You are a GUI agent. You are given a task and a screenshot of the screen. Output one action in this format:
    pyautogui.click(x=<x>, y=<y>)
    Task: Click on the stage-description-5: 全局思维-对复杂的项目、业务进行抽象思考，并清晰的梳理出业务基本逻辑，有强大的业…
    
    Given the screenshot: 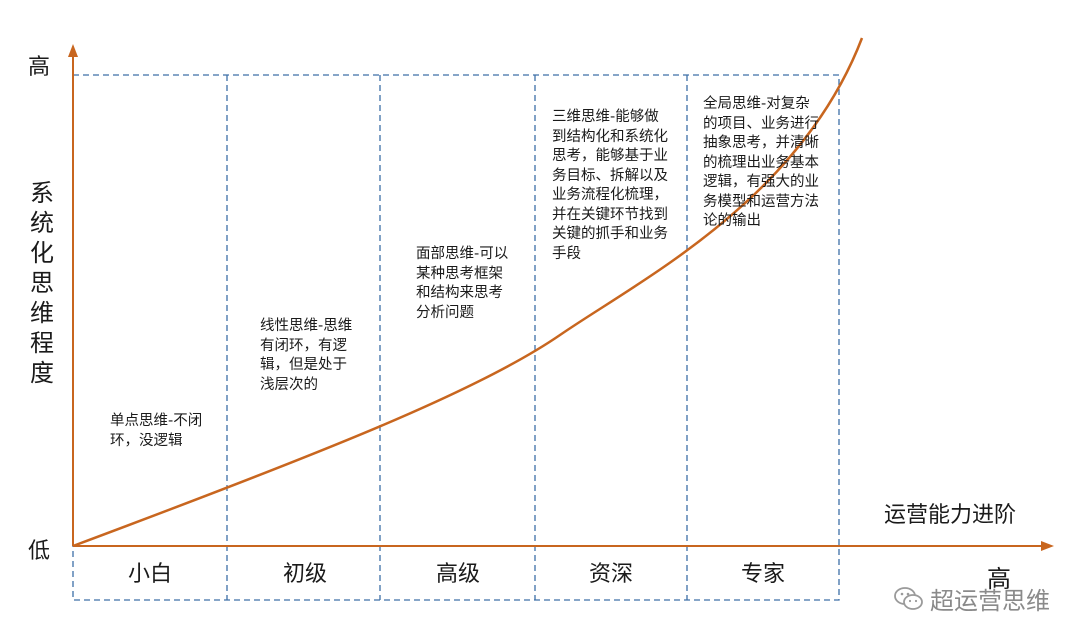 What is the action you would take?
    pyautogui.click(x=761, y=162)
    